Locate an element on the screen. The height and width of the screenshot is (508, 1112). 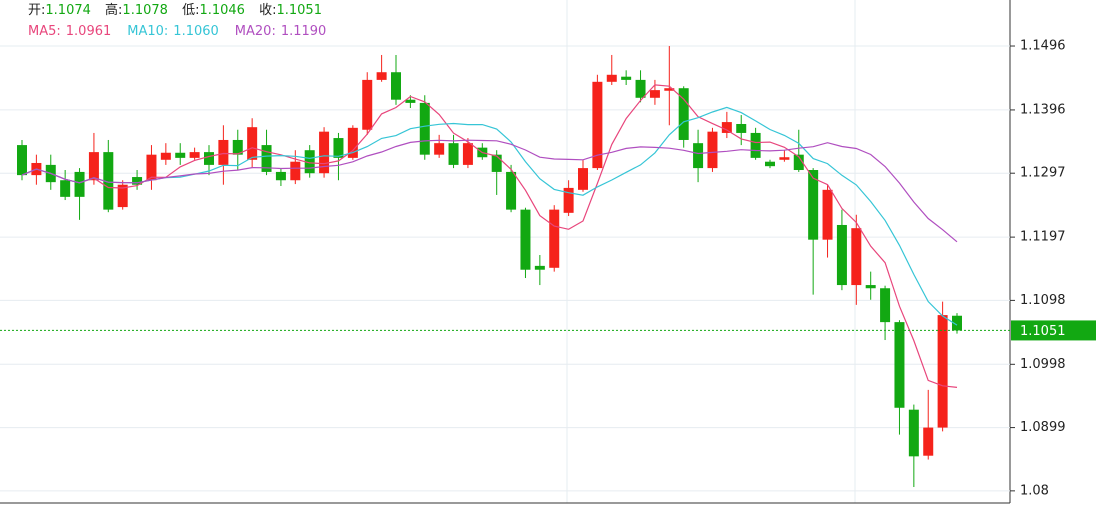
last-price-box is located at coordinates (1053, 330).